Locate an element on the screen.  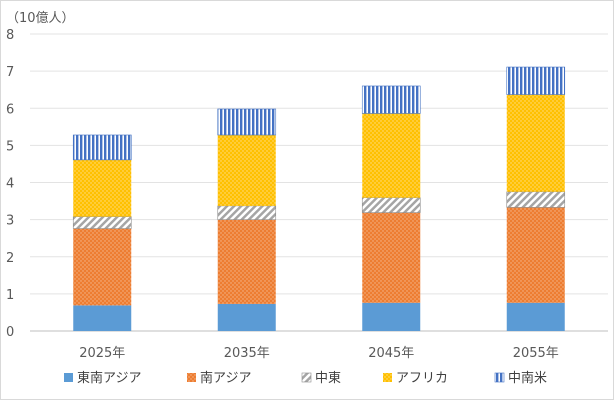
legend-label: 中南米 is located at coordinates (527, 378).